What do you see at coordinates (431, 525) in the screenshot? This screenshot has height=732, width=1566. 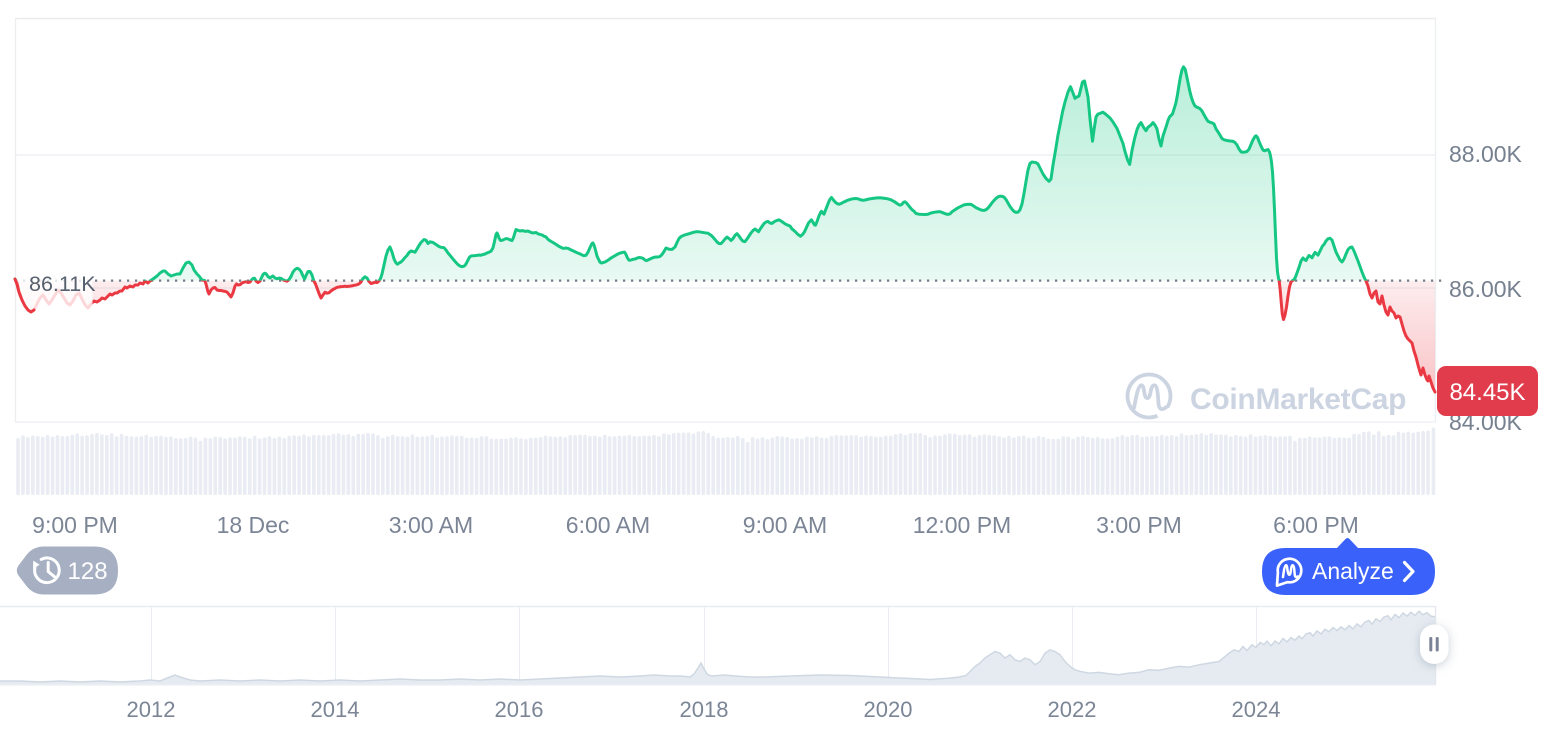 I see `svg-text: 3:00 AM` at bounding box center [431, 525].